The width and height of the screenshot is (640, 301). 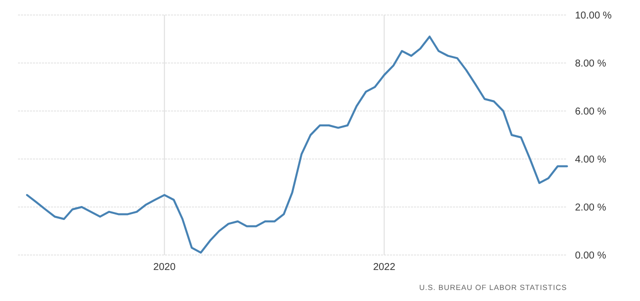 What do you see at coordinates (590, 64) in the screenshot?
I see `y-tick-label: 8.00 %` at bounding box center [590, 64].